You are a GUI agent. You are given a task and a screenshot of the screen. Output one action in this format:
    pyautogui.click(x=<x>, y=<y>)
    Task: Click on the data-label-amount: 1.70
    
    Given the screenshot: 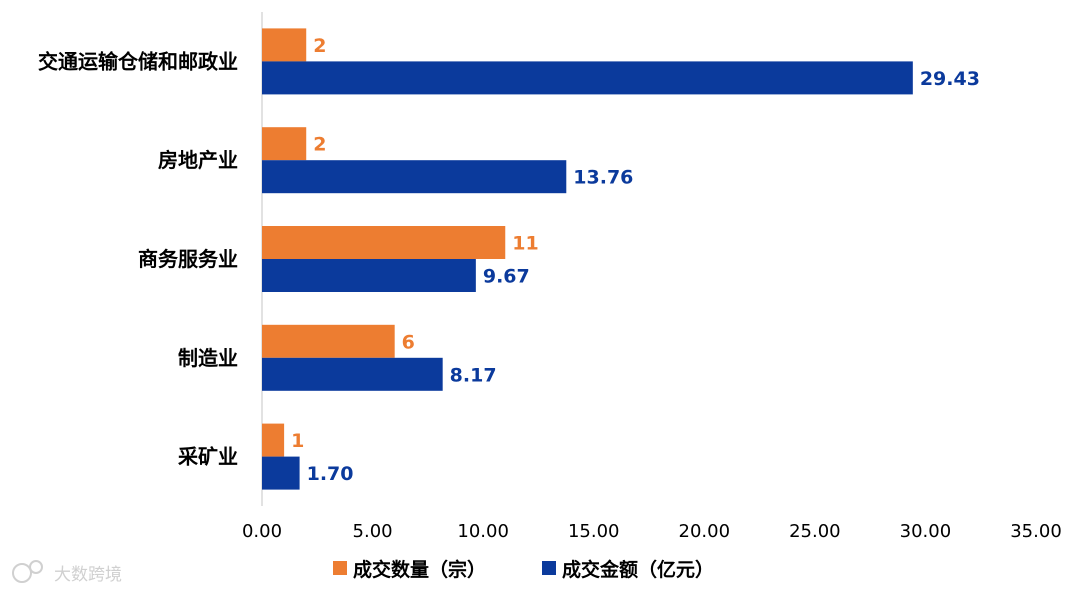 What is the action you would take?
    pyautogui.click(x=330, y=474)
    